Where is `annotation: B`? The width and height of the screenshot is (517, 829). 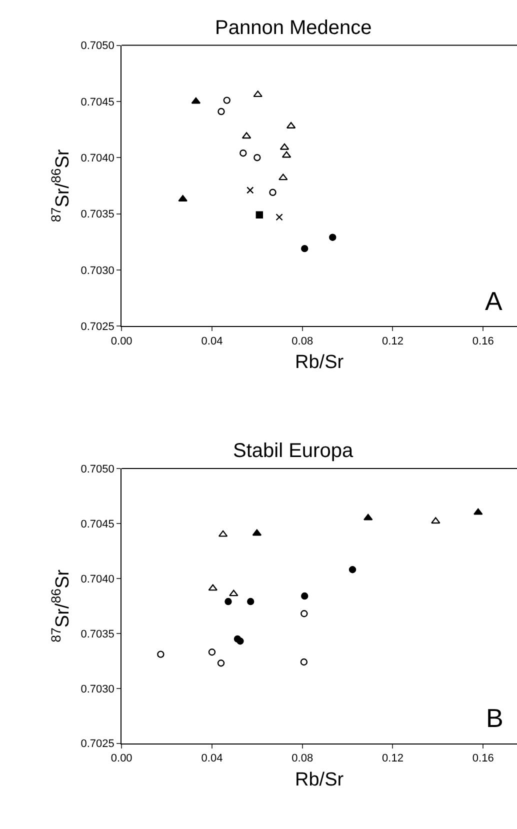
annotation: B is located at coordinates (495, 718).